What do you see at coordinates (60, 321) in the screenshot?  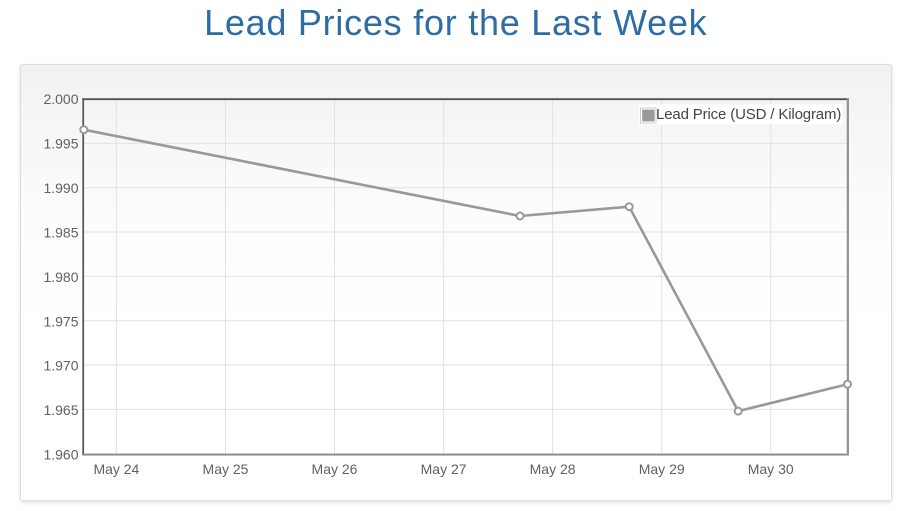 I see `svg-text: 1.975` at bounding box center [60, 321].